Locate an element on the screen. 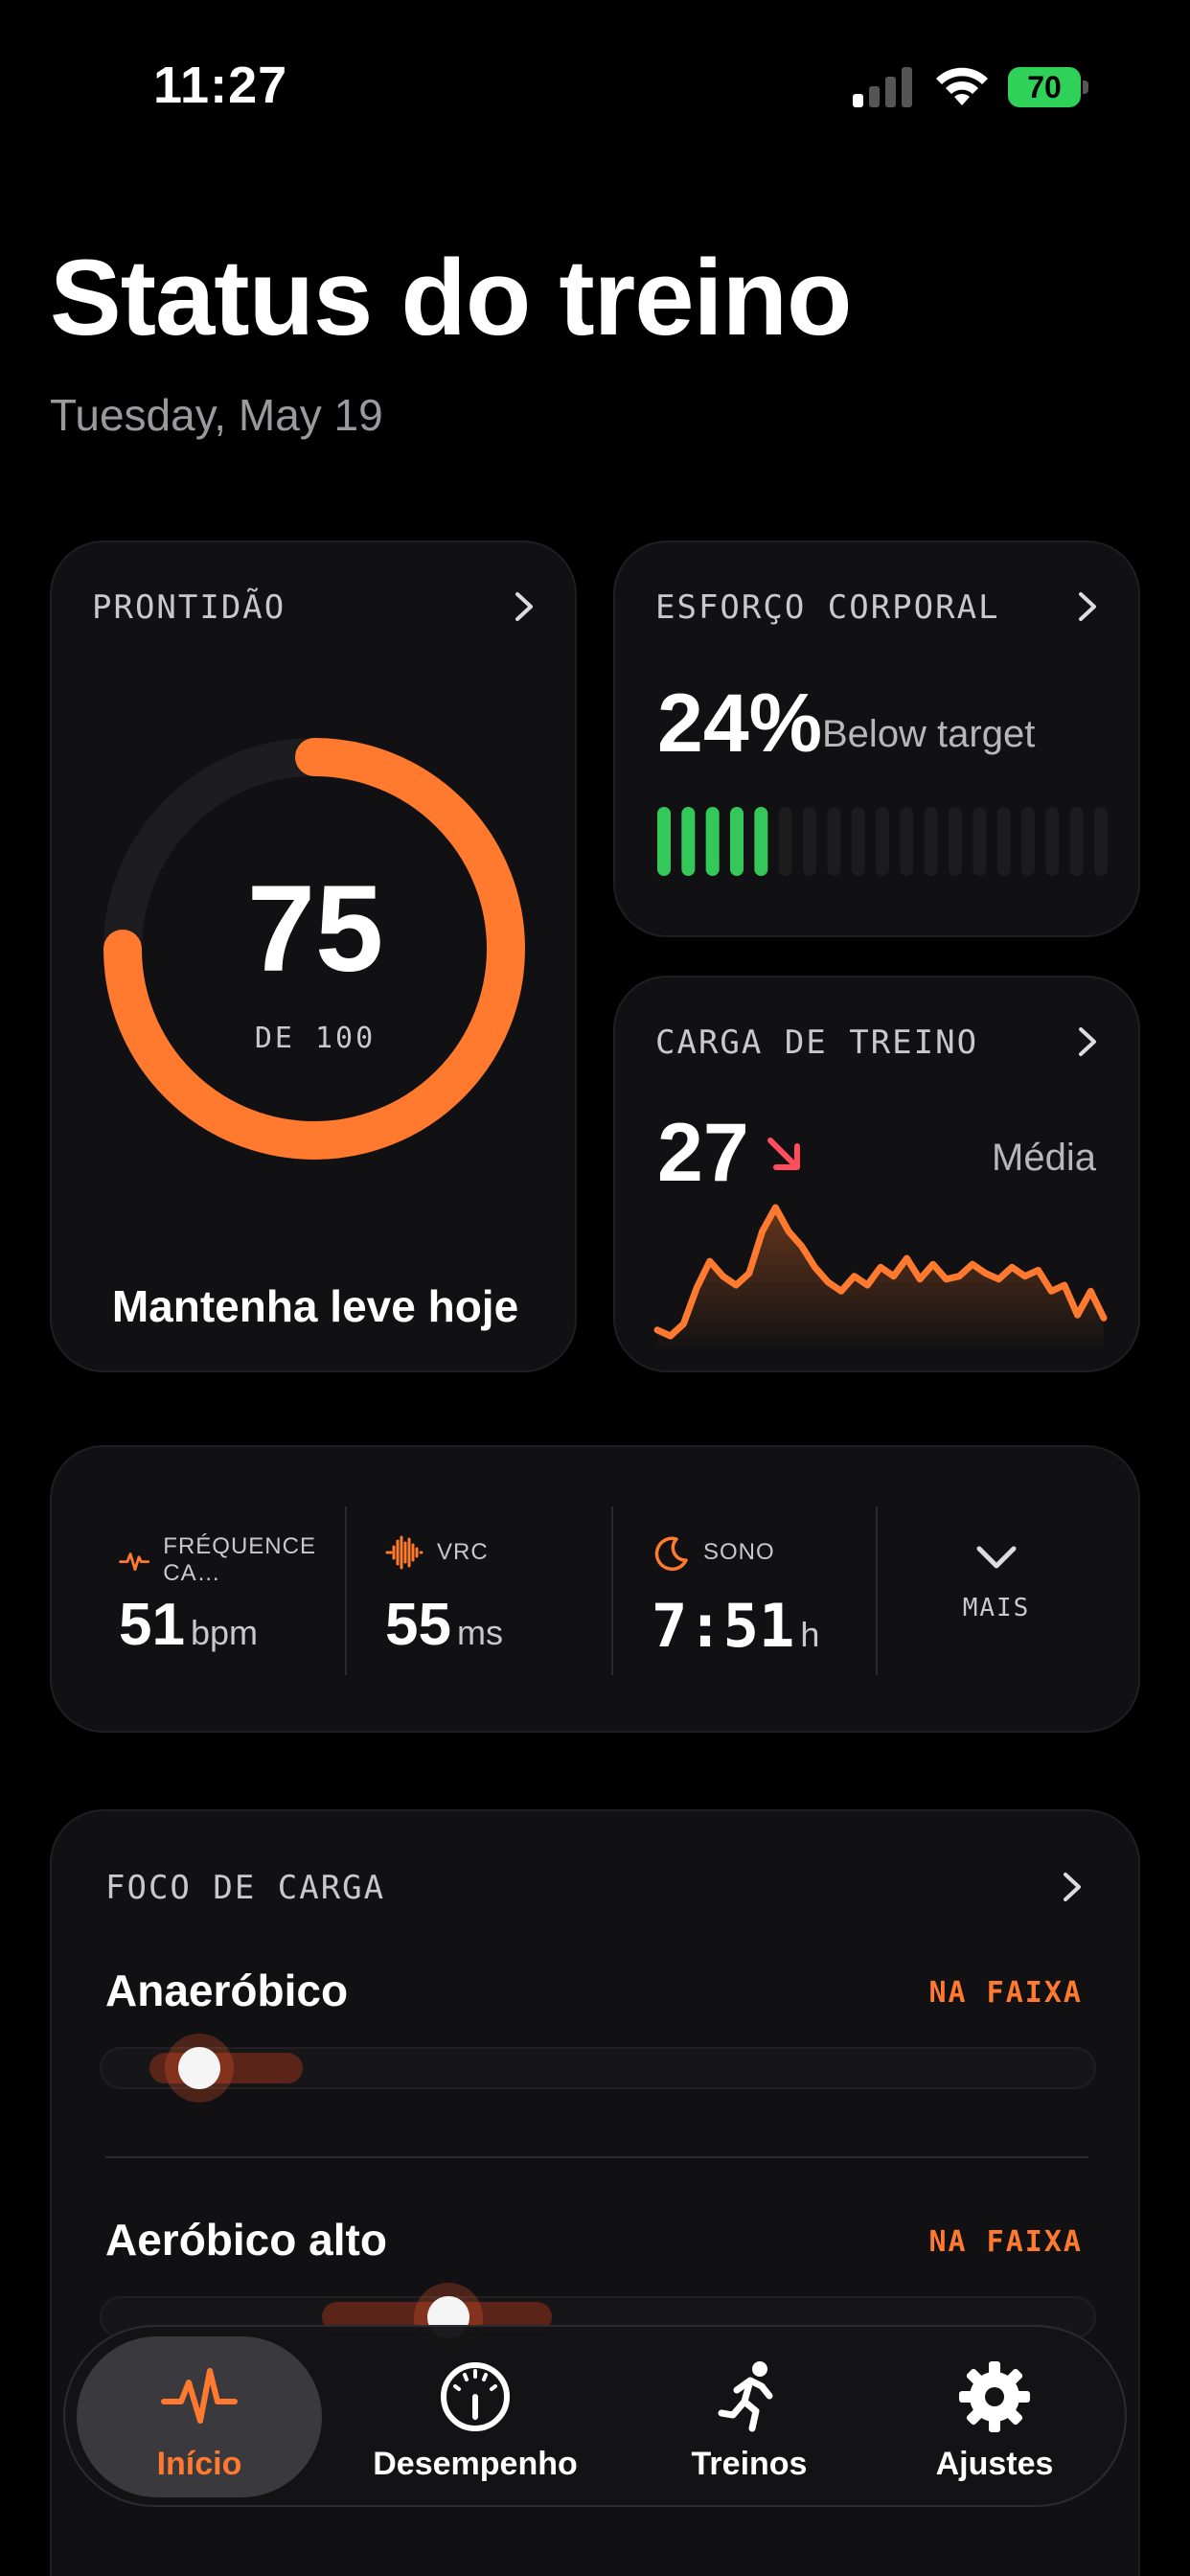  metric-unit: h is located at coordinates (810, 1634).